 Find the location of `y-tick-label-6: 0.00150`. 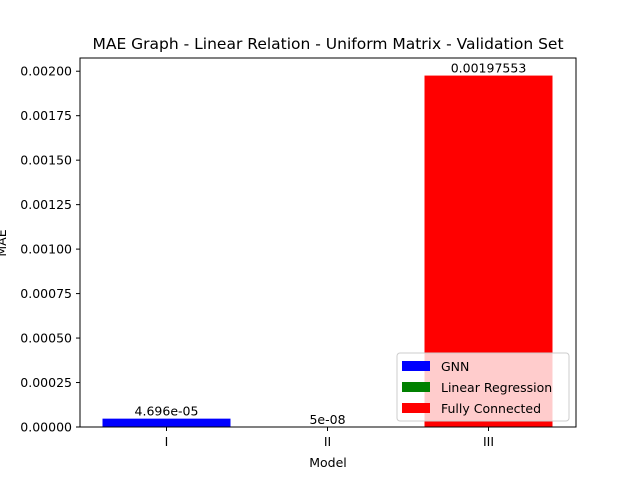

y-tick-label-6: 0.00150 is located at coordinates (46, 160).